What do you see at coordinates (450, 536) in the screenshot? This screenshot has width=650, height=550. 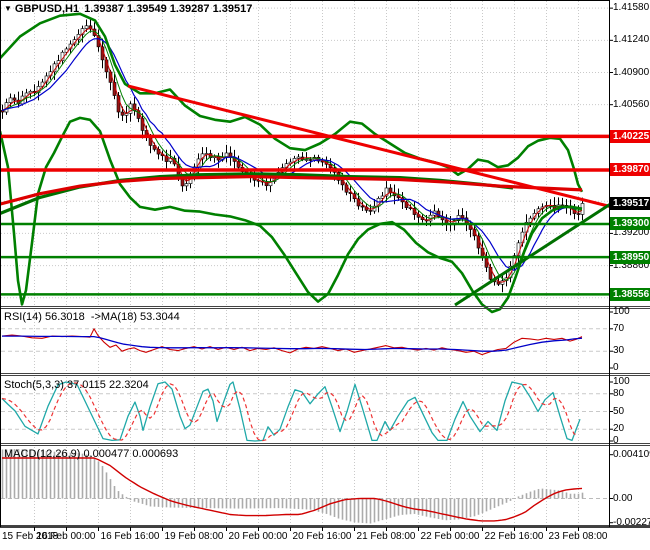 I see `time-axis-label: 22 Feb 00:00` at bounding box center [450, 536].